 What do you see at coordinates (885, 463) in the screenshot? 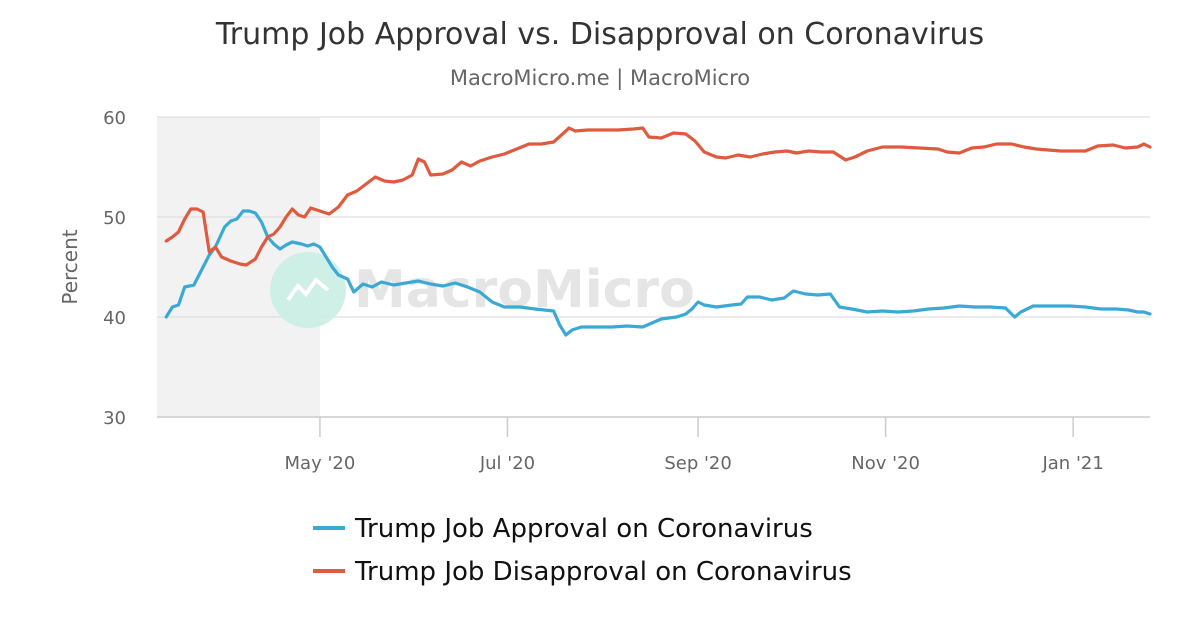
I see `x-tick-label: Nov '20` at bounding box center [885, 463].